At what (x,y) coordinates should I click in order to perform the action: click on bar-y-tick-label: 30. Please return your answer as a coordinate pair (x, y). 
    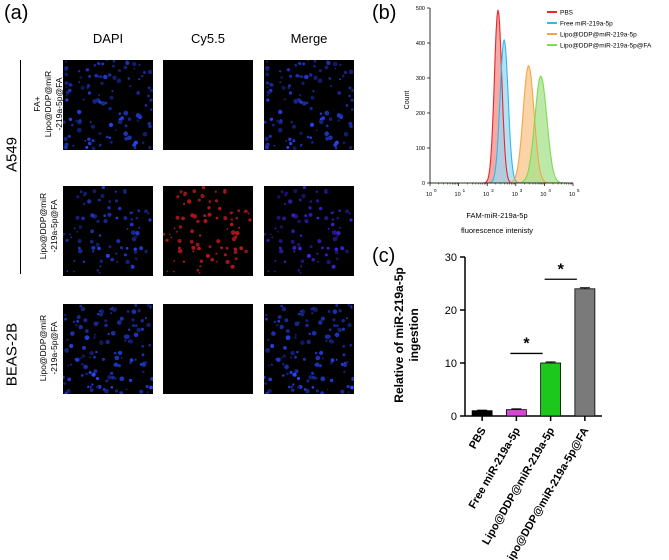
    Looking at the image, I should click on (451, 258).